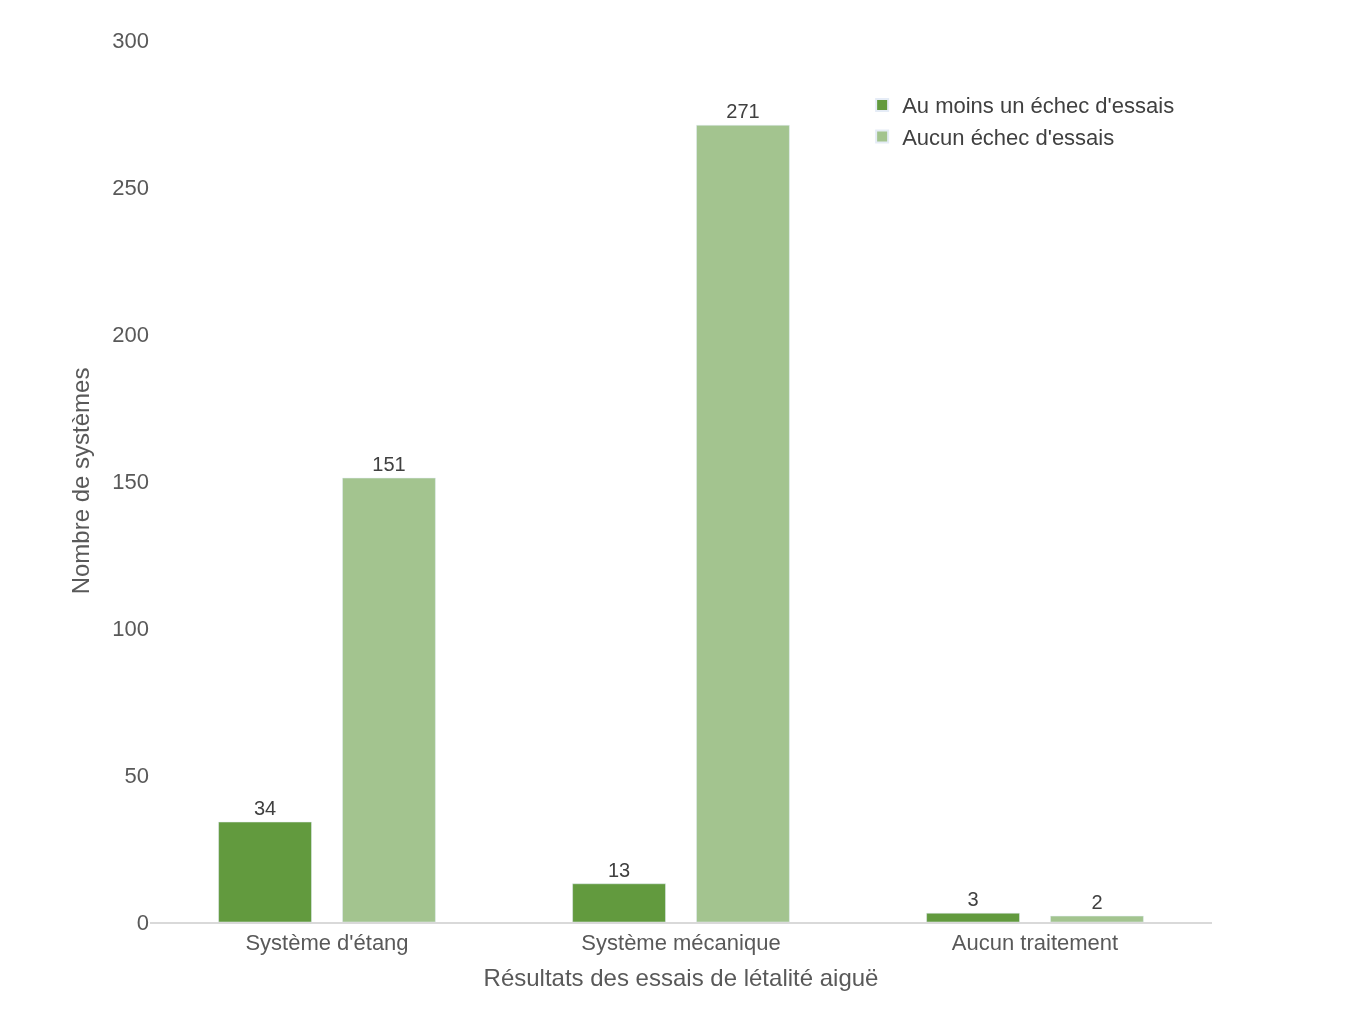 The height and width of the screenshot is (1032, 1352). What do you see at coordinates (1038, 106) in the screenshot?
I see `legend-label: Au moins un échec d'essais` at bounding box center [1038, 106].